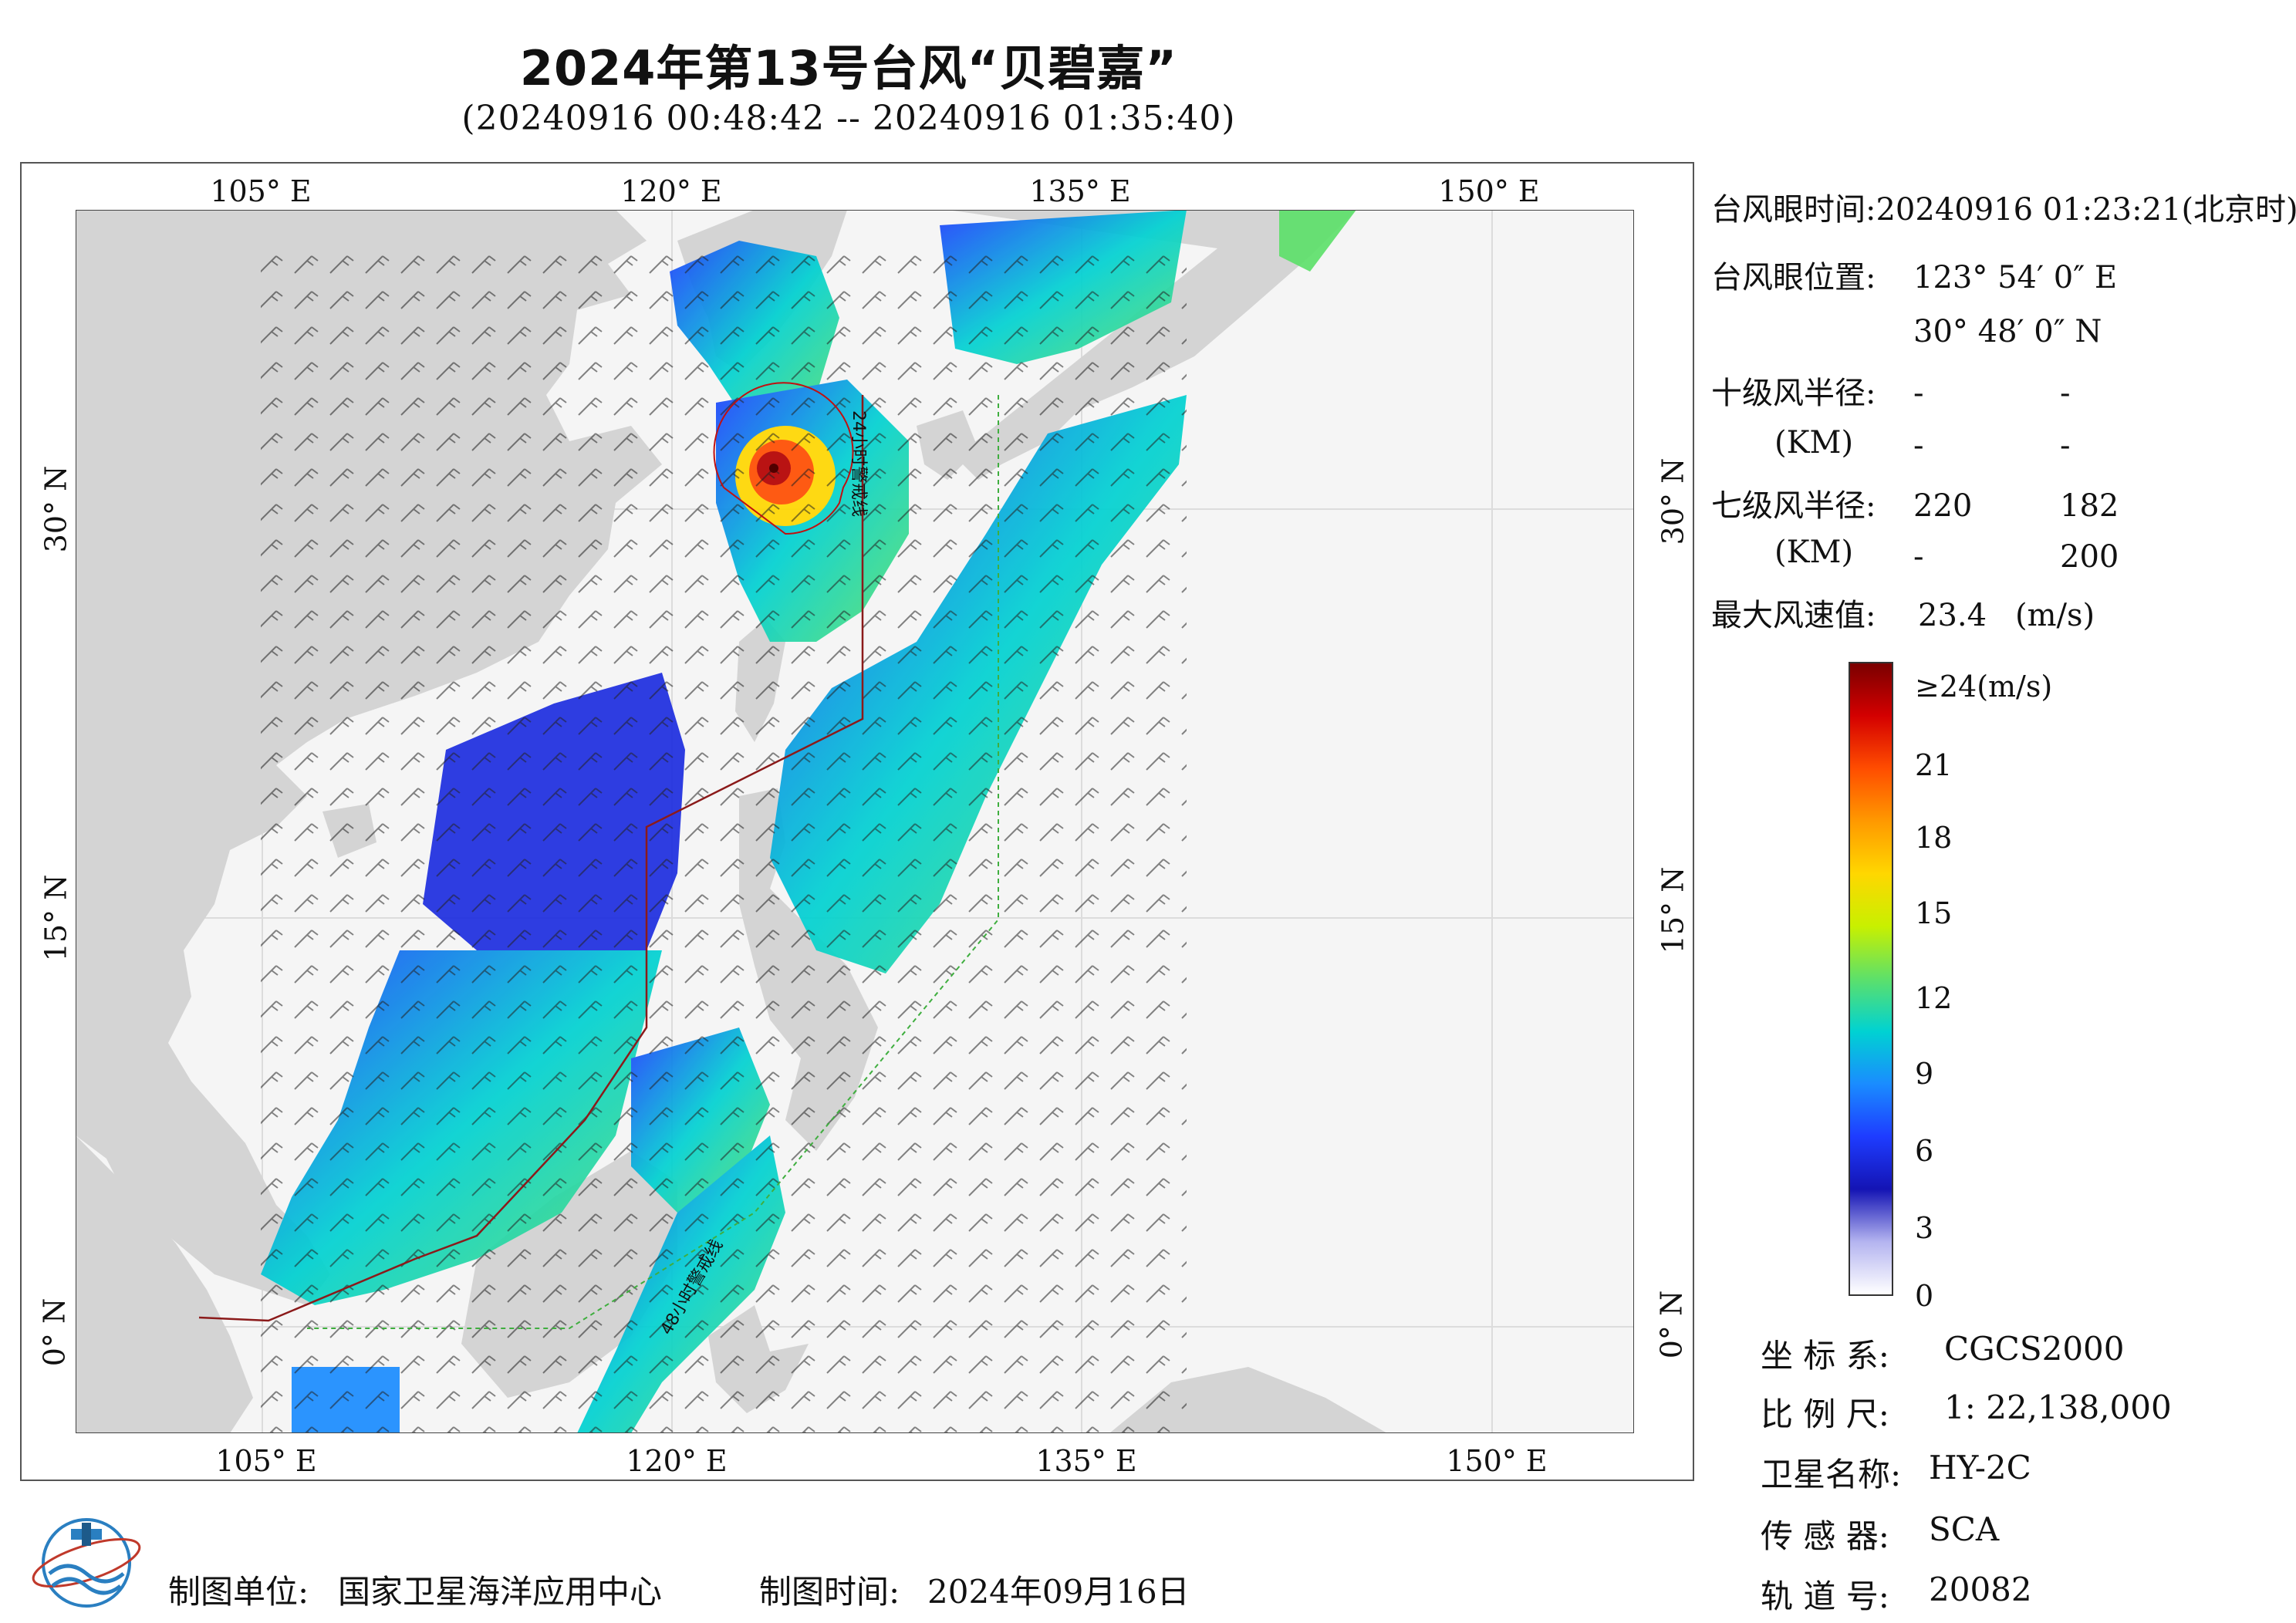 This screenshot has height=1623, width=2296. What do you see at coordinates (671, 191) in the screenshot?
I see `lon-label-120-top: 120° E` at bounding box center [671, 191].